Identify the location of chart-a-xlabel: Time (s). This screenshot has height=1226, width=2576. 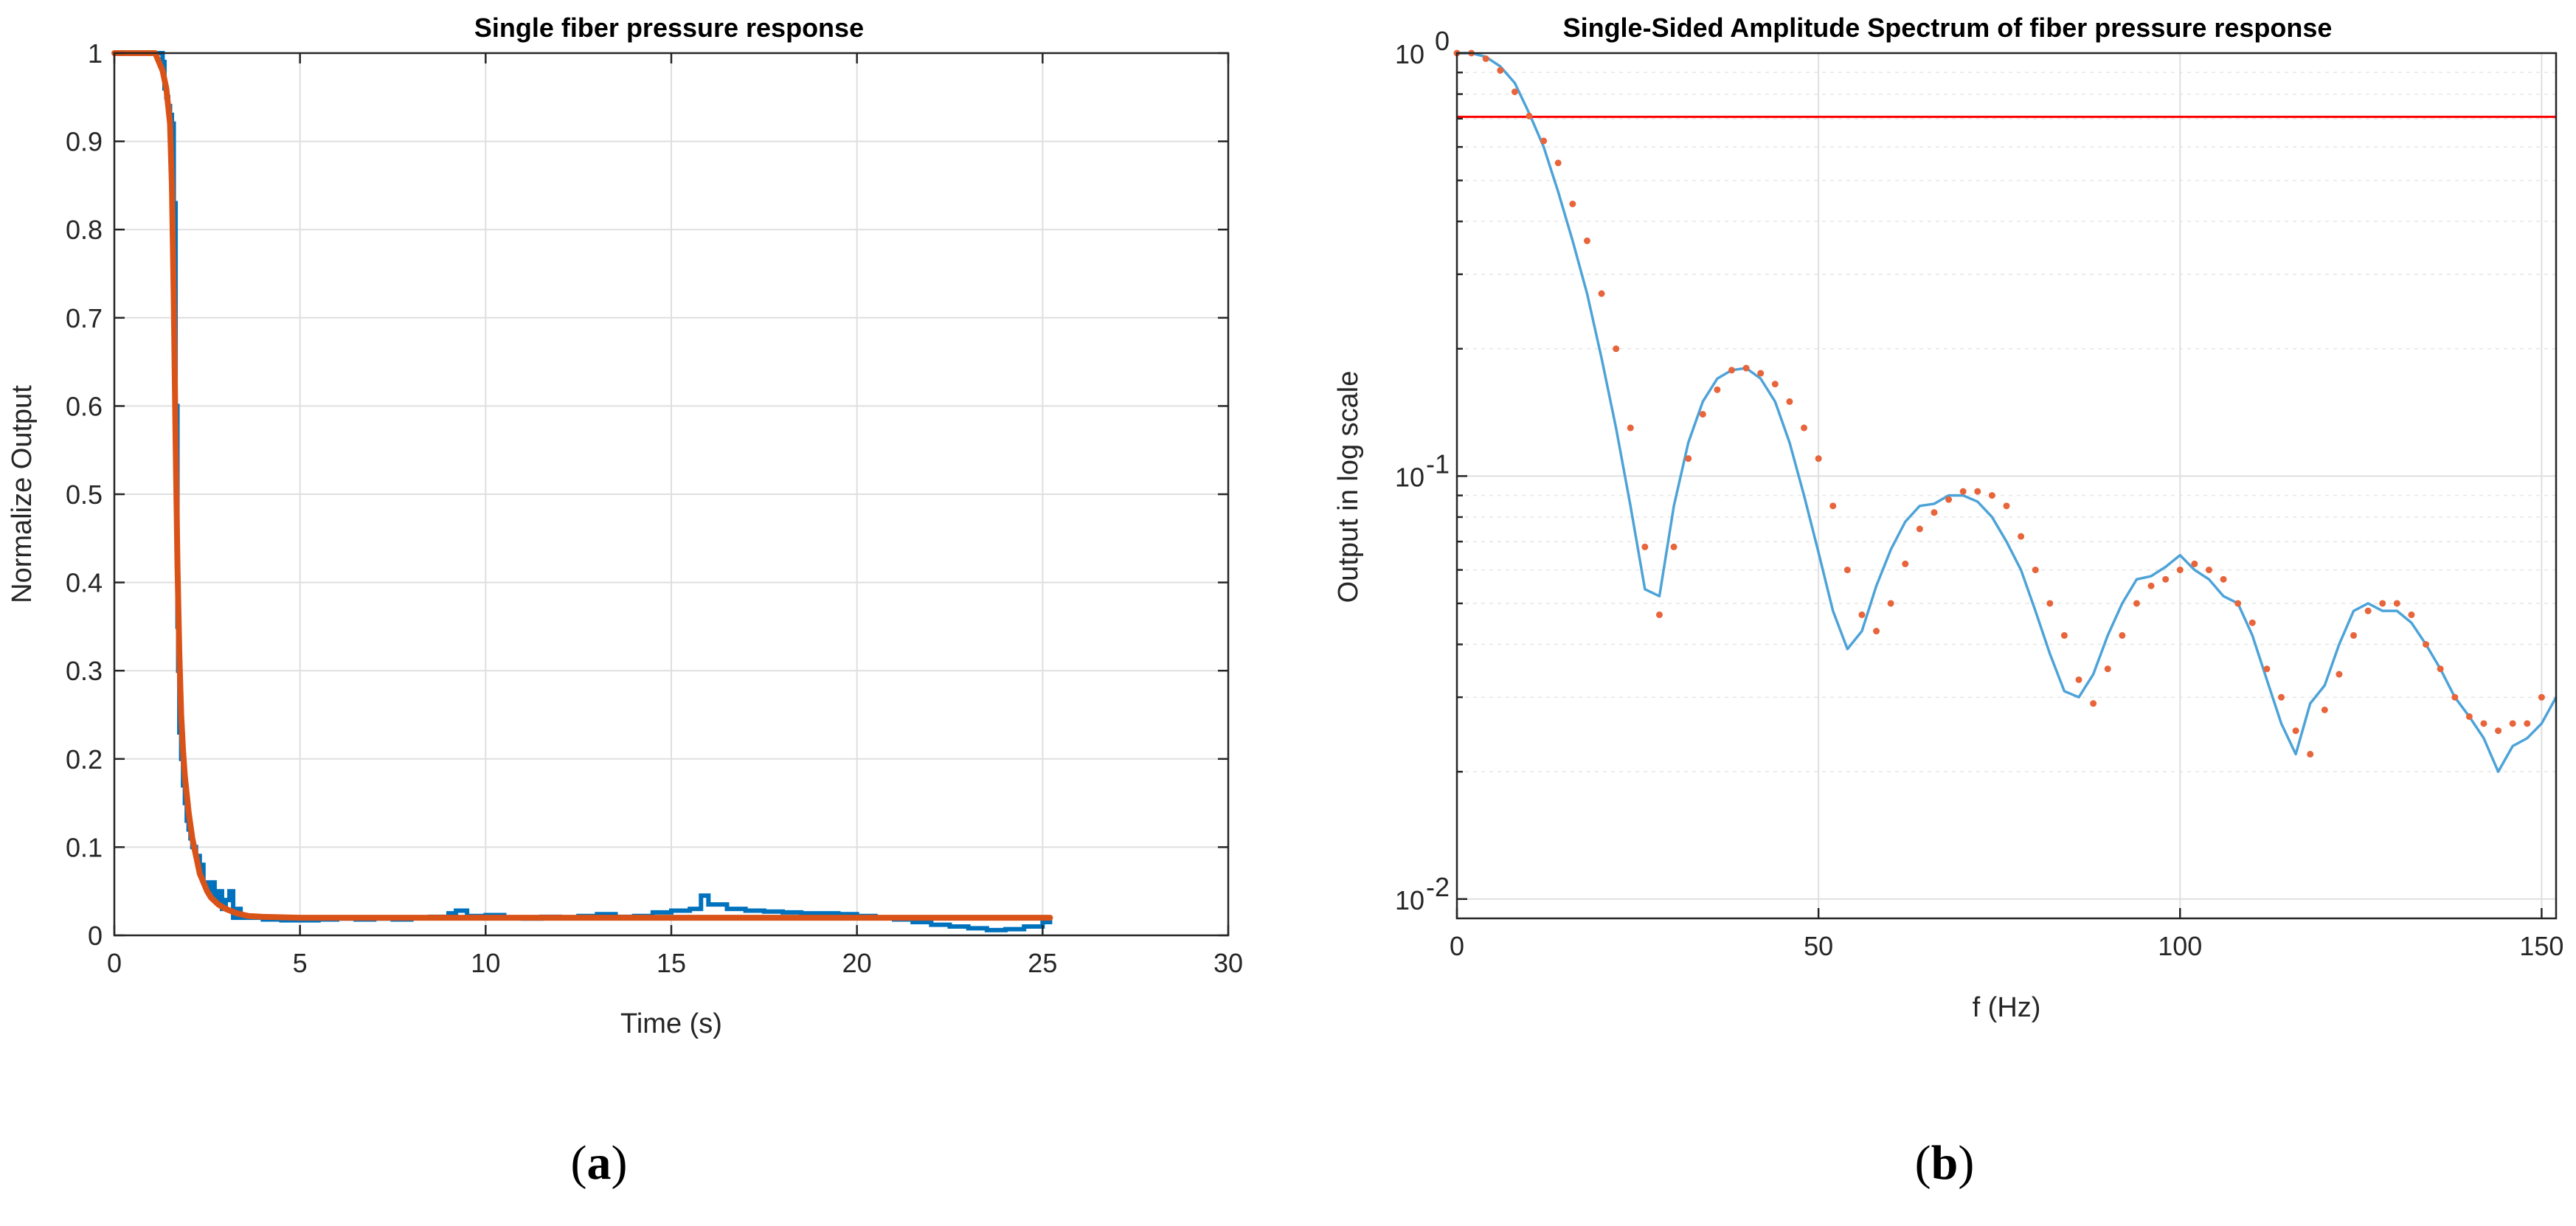
(671, 1023).